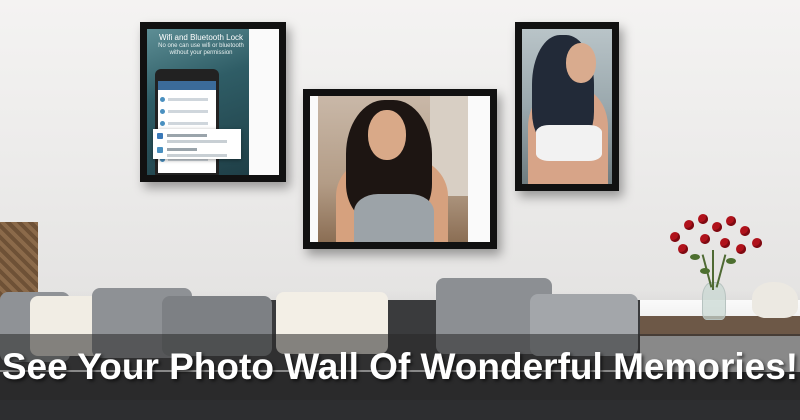 This screenshot has width=800, height=420. I want to click on glass-vase, so click(714, 301).